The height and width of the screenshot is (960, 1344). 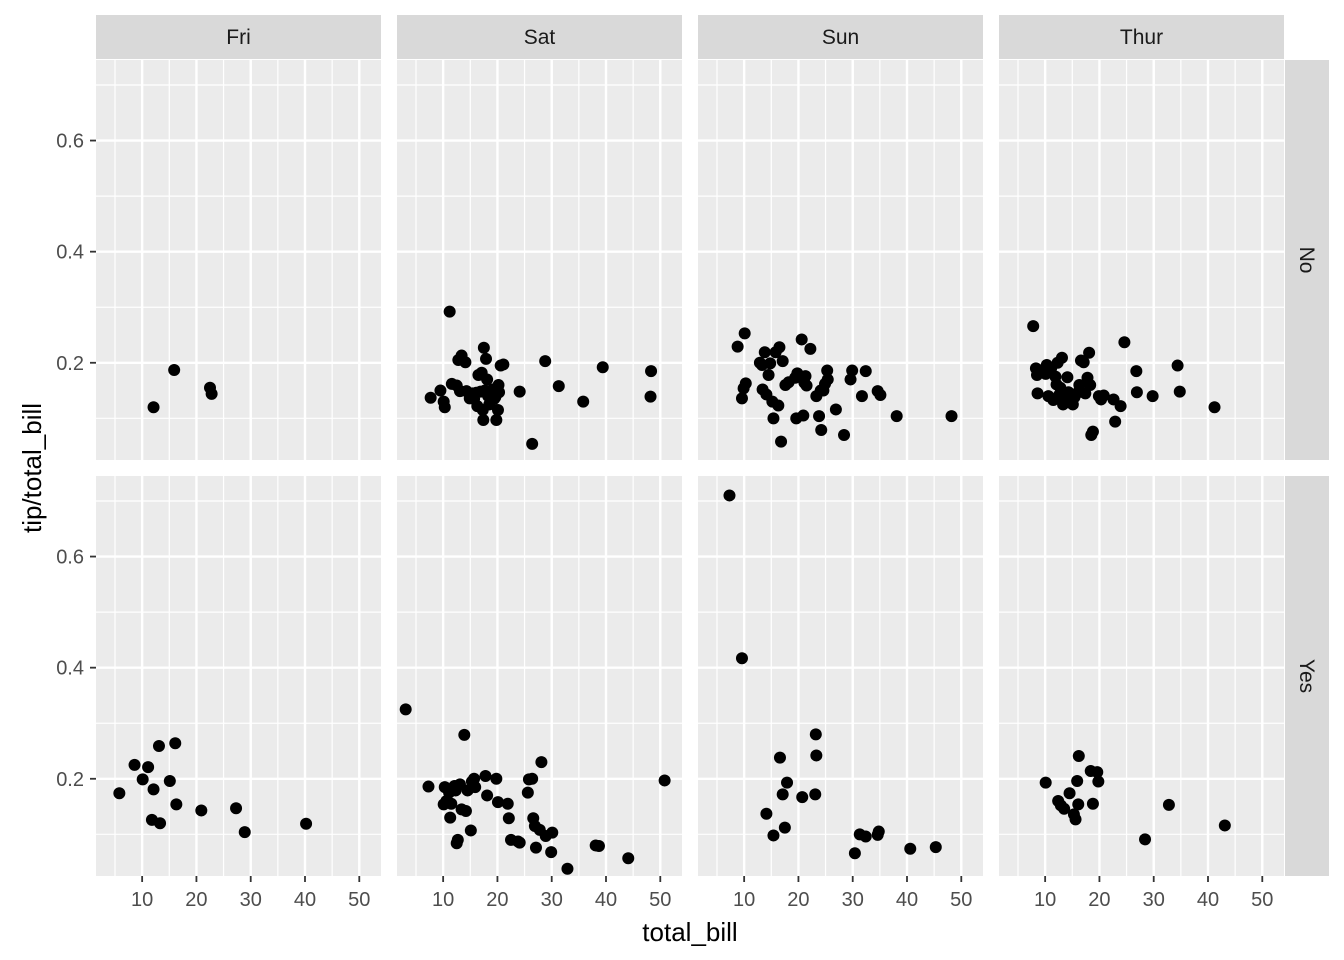 I want to click on y-tick-label: 0.4, so click(x=70, y=669).